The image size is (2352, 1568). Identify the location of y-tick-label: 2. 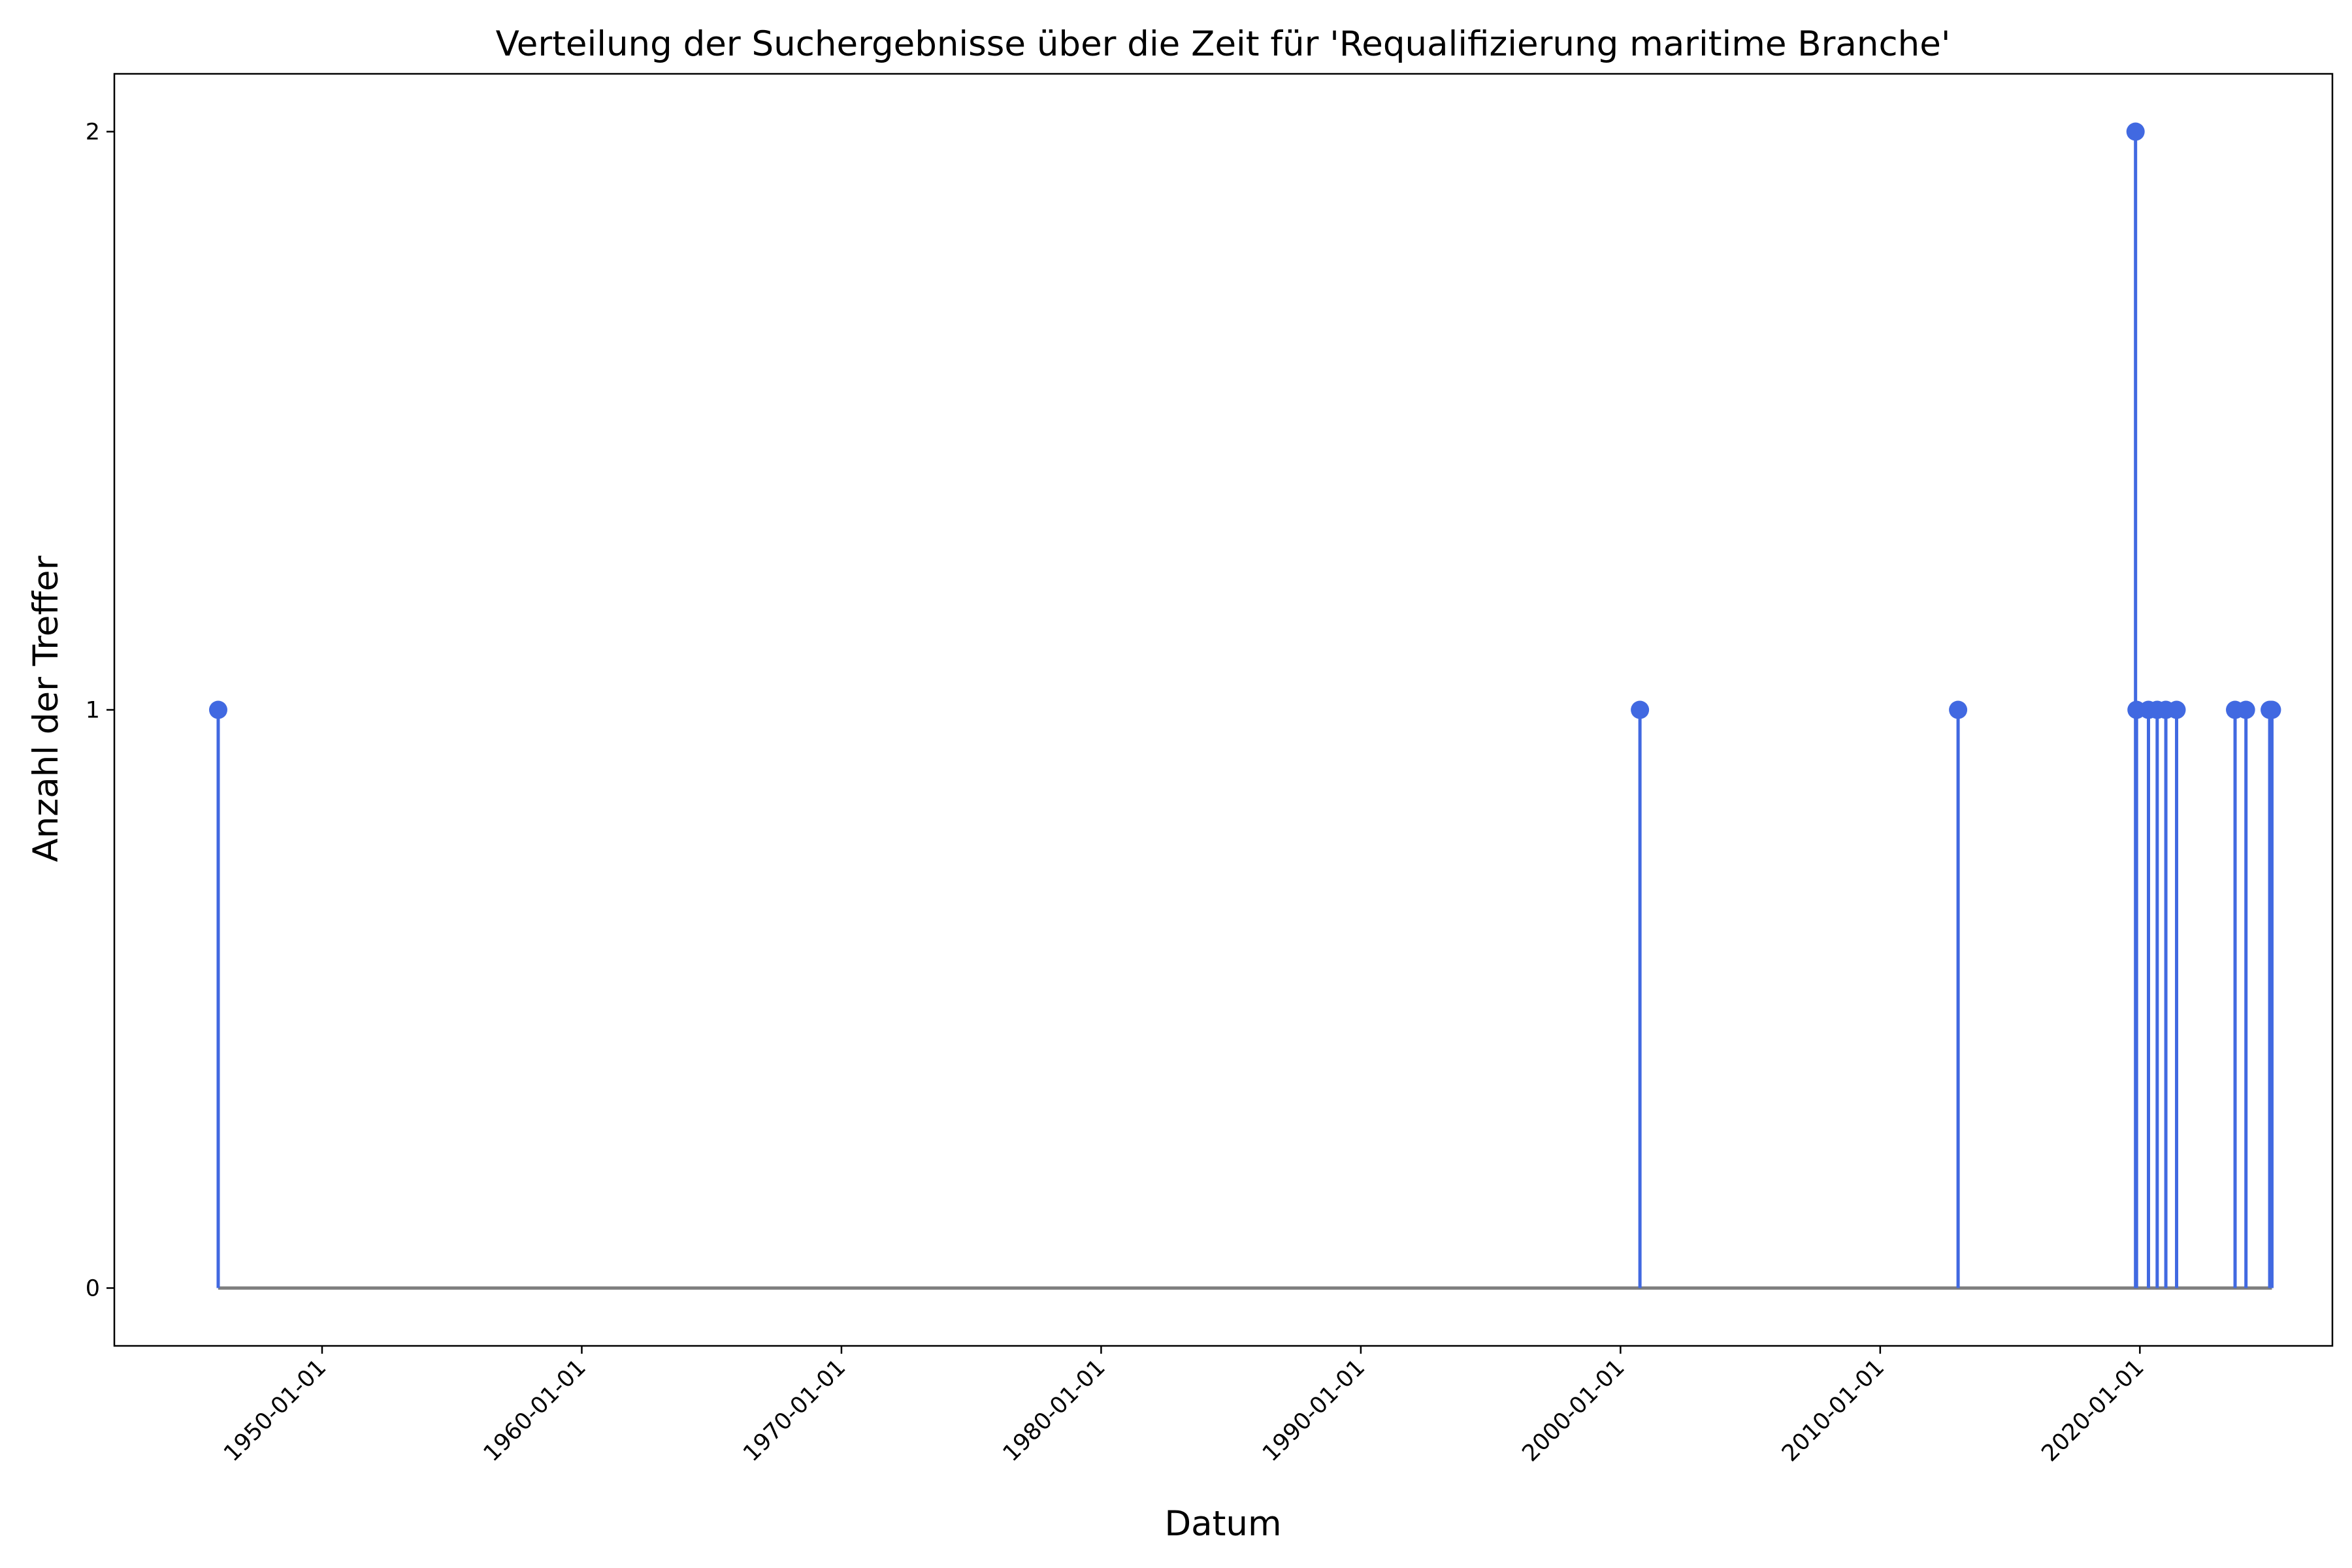
(93, 133).